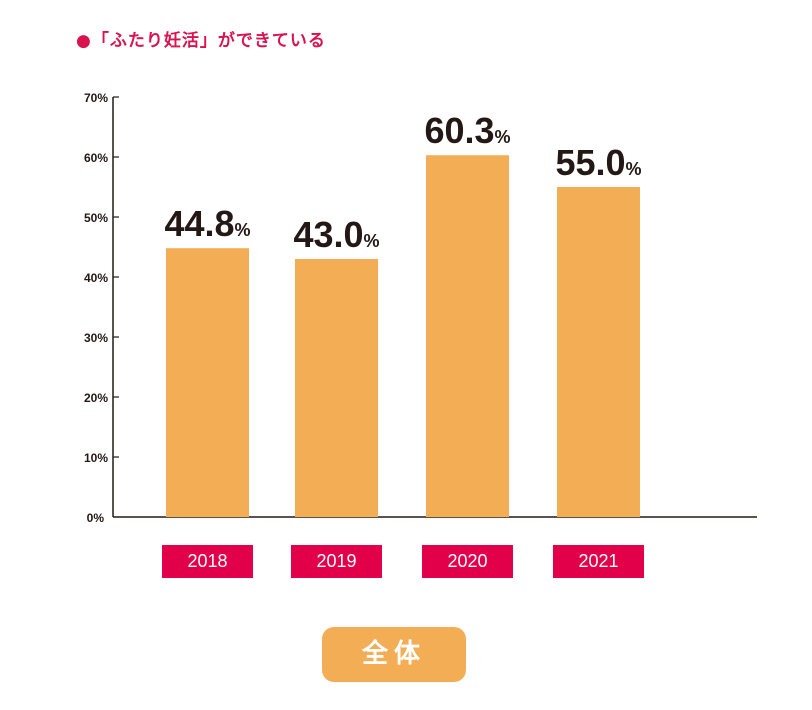  What do you see at coordinates (207, 561) in the screenshot?
I see `category-label: 2018` at bounding box center [207, 561].